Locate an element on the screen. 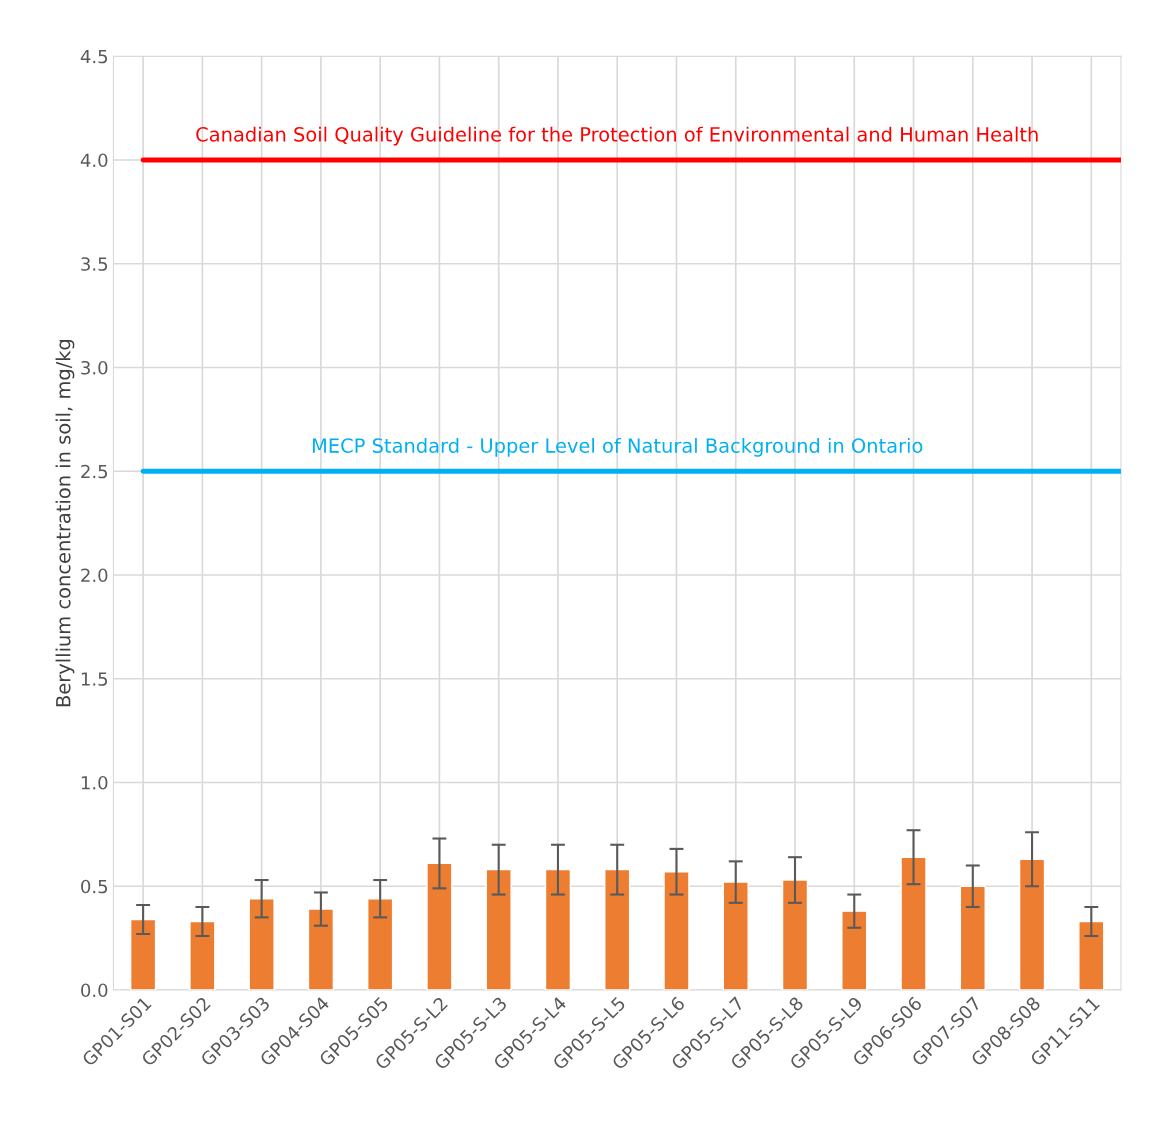 This screenshot has width=1158, height=1125. y-tick-label: 4.0 is located at coordinates (94, 160).